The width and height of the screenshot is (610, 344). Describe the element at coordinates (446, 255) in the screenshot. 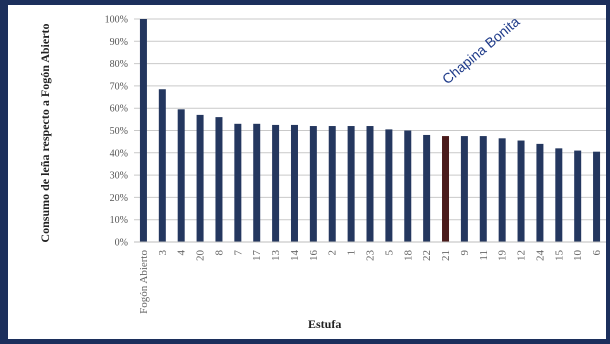

I see `x-tick-label: 21` at that location.